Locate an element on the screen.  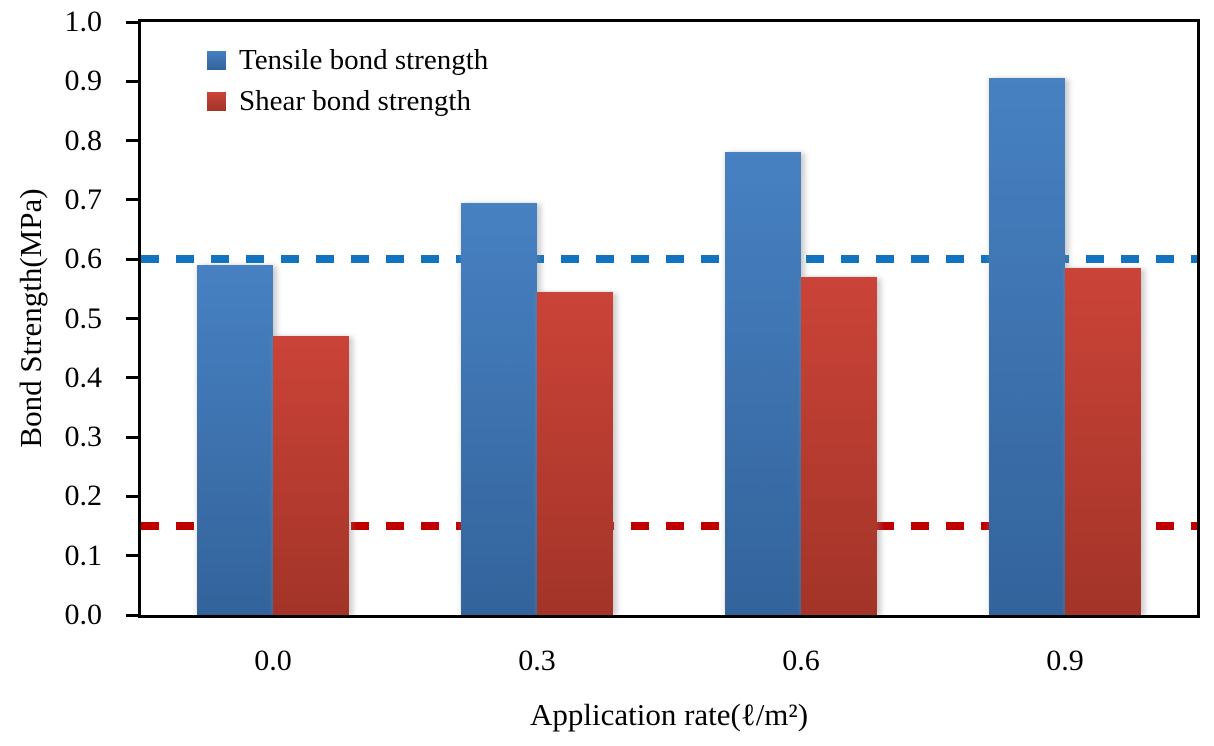
tensile-legend-label: Tensile bond strength is located at coordinates (364, 60).